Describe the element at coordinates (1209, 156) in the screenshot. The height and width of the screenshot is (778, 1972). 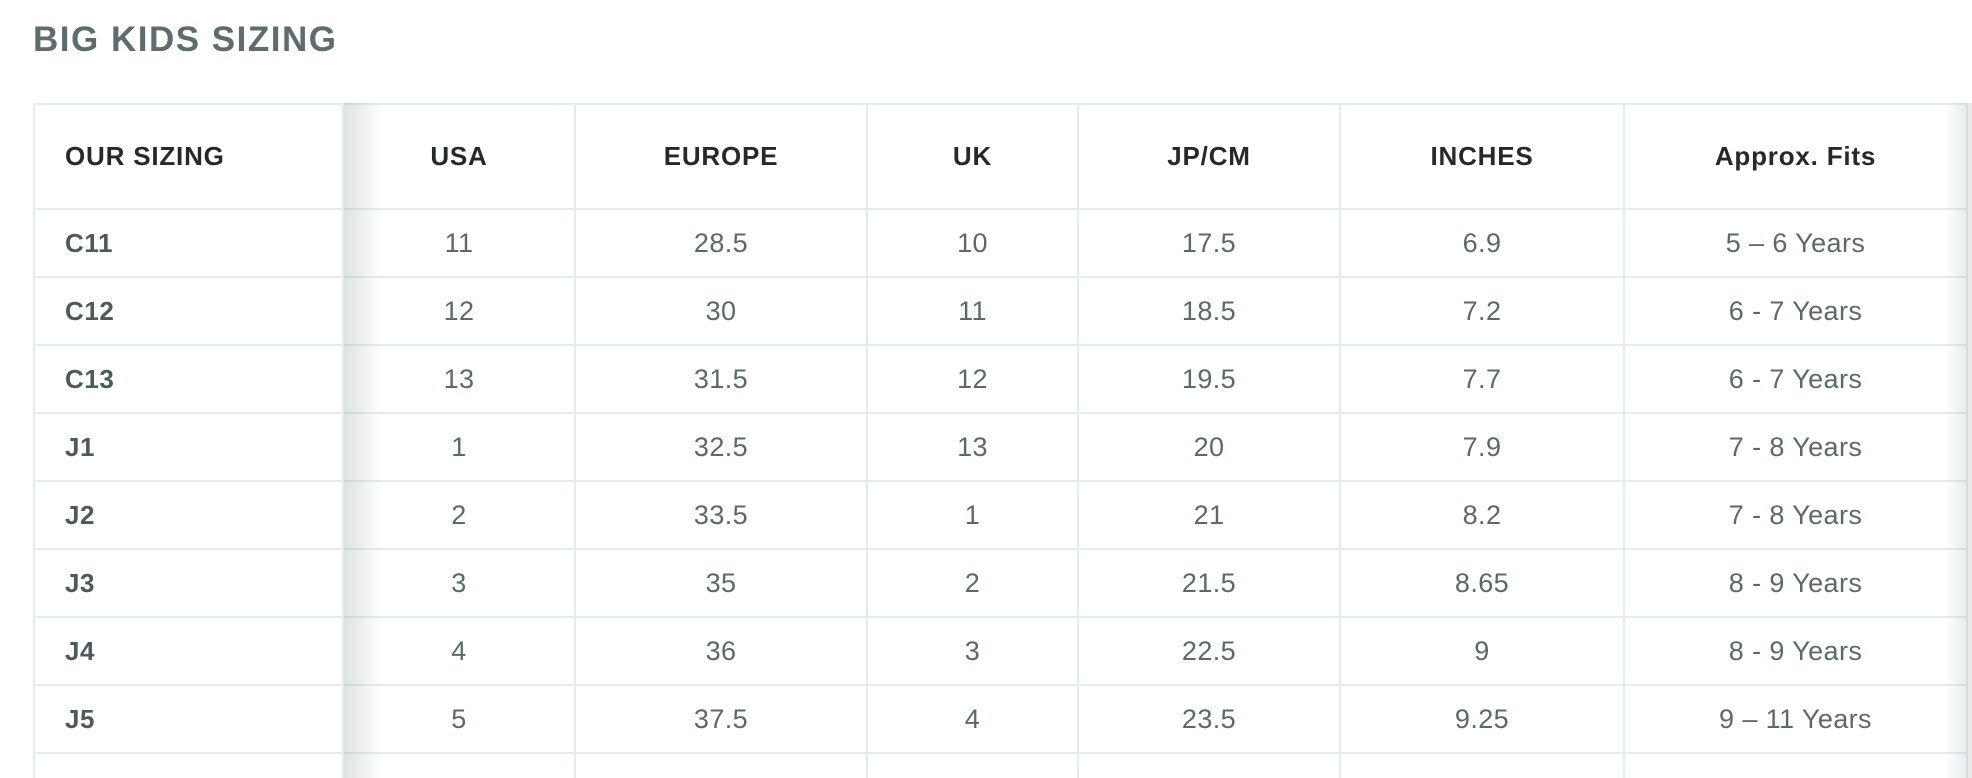
I see `column-header-jp-cm: JP/CM` at that location.